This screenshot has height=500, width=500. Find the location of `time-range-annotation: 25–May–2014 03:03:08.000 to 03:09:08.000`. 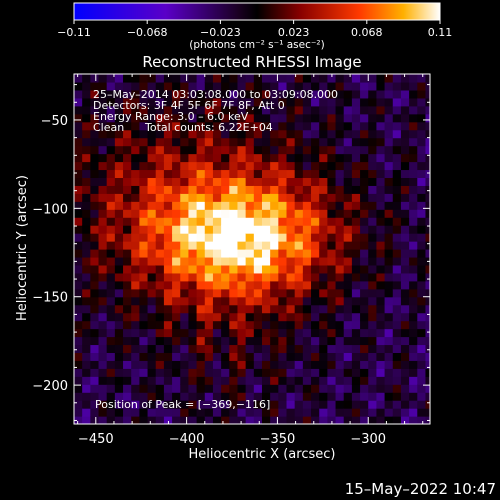

time-range-annotation: 25–May–2014 03:03:08.000 to 03:09:08.000 is located at coordinates (215, 94).